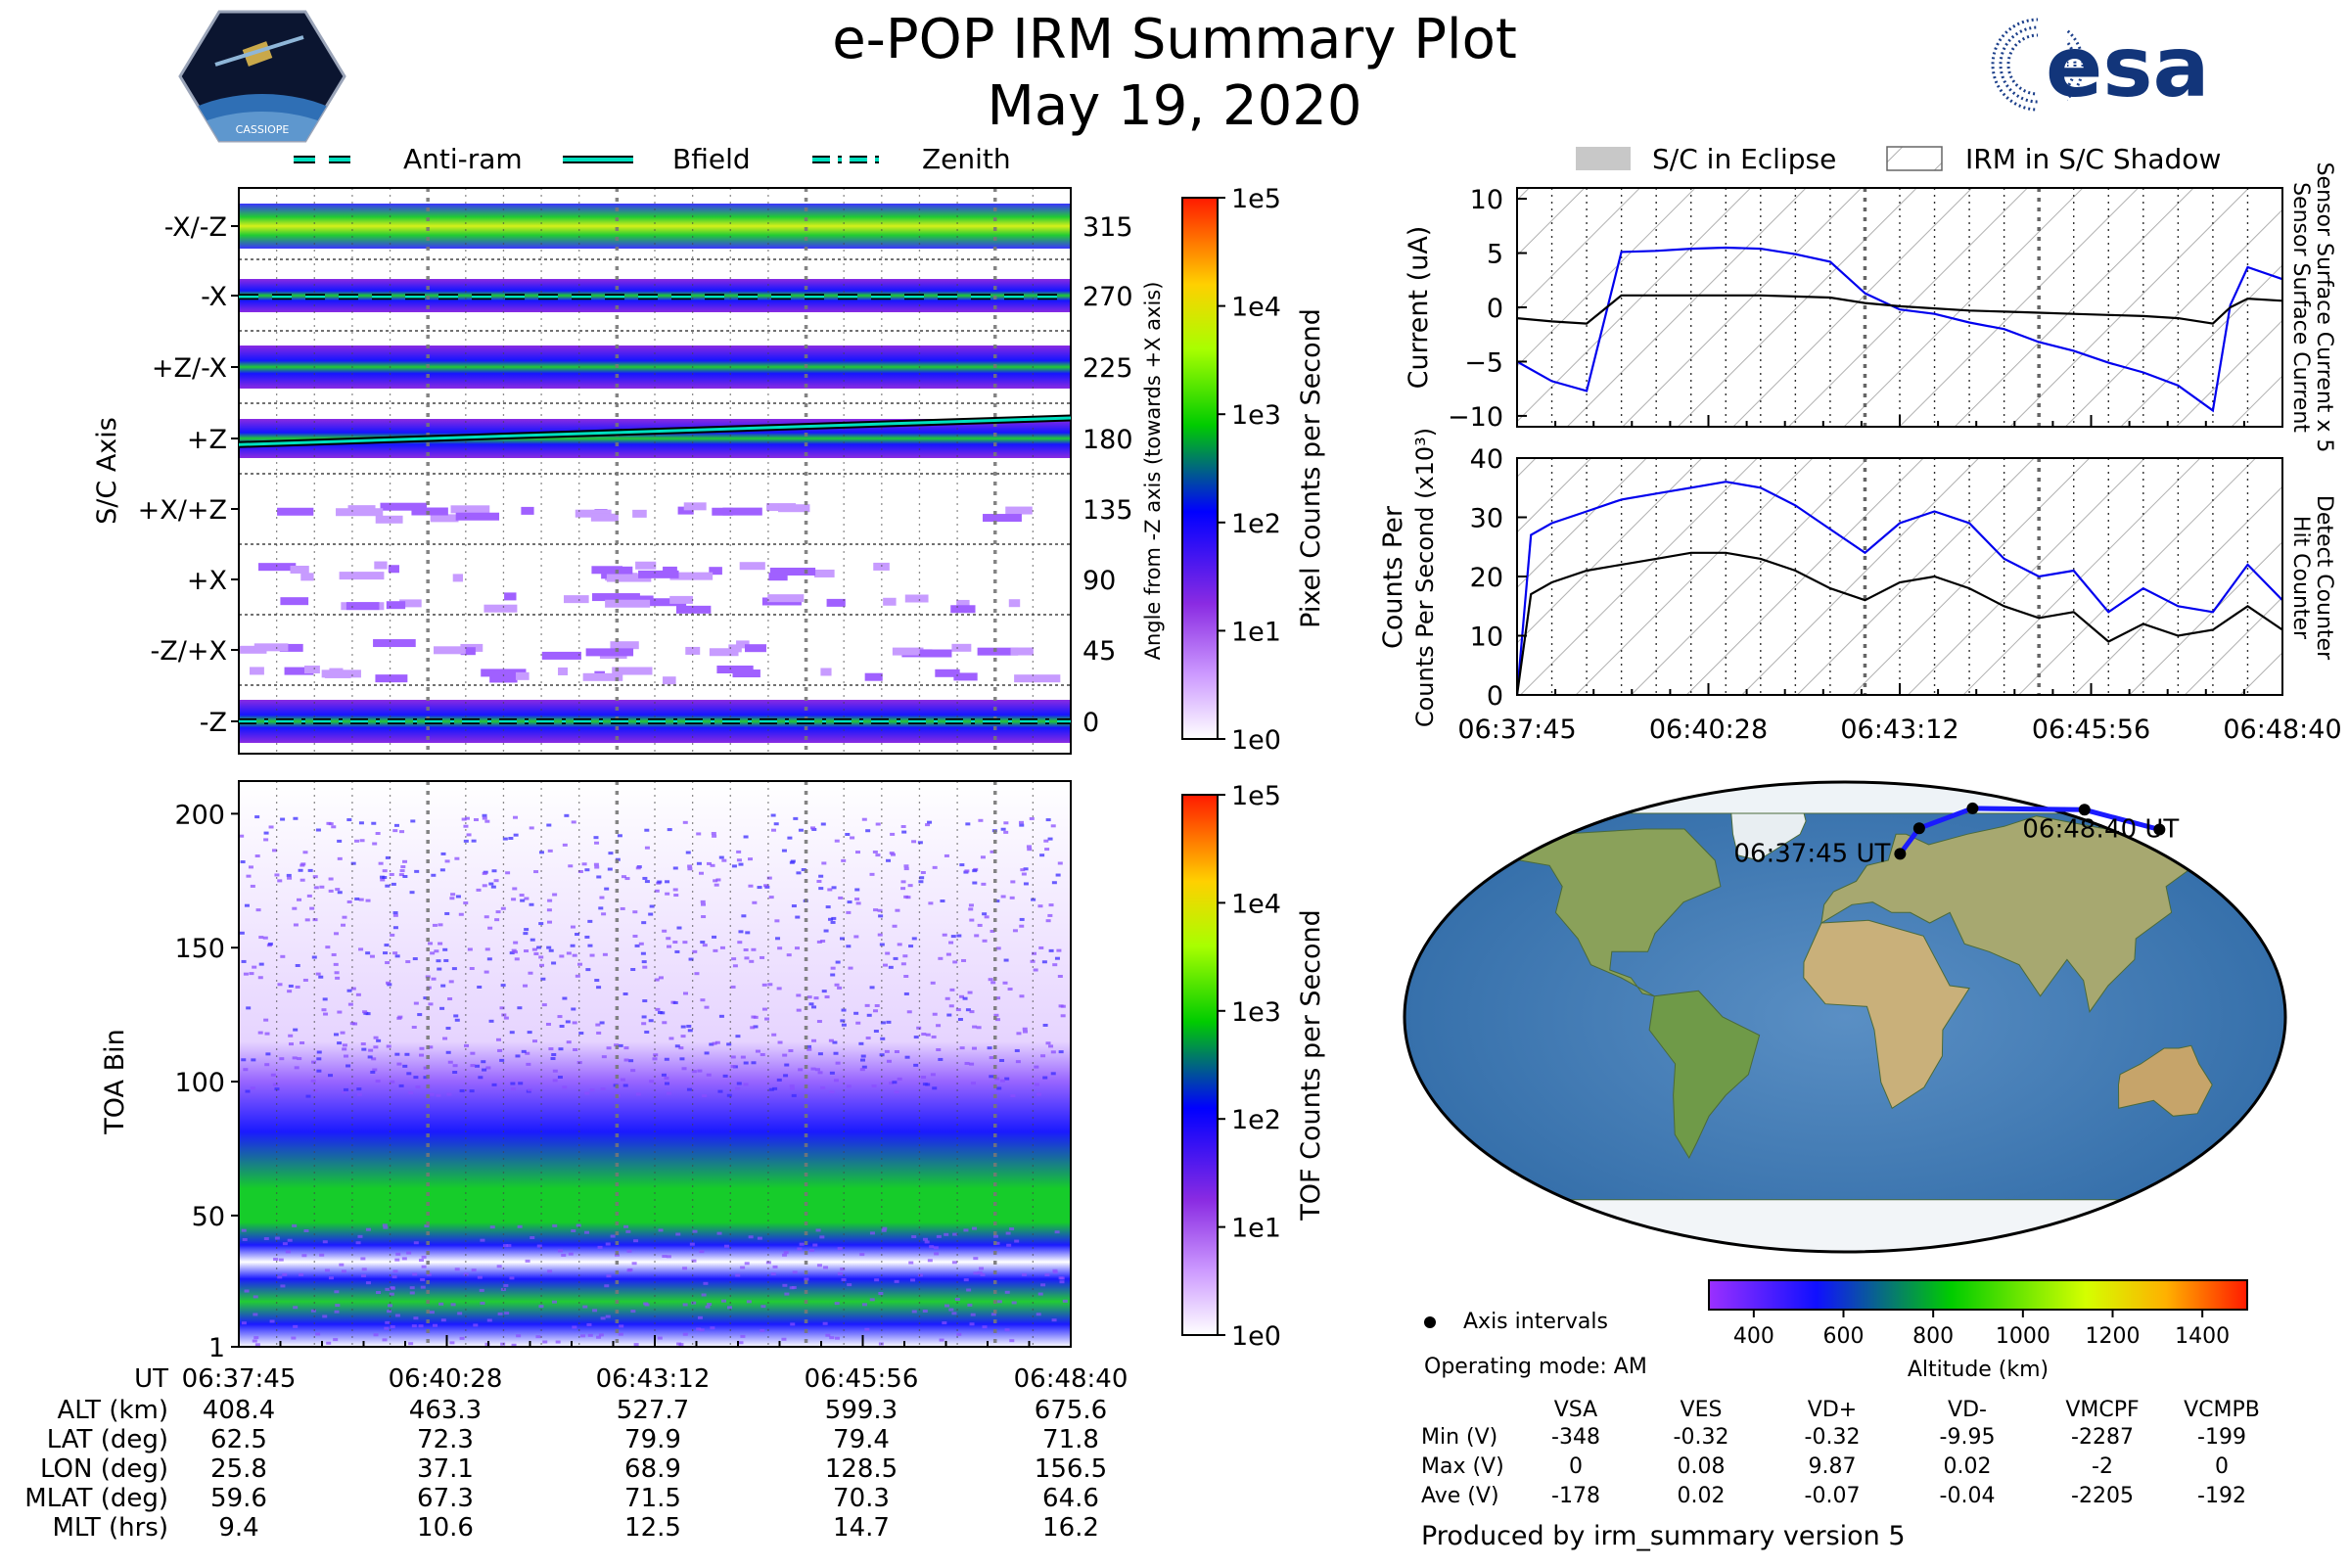  I want to click on pixel-ytick-label: -Z/+X, so click(189, 651).